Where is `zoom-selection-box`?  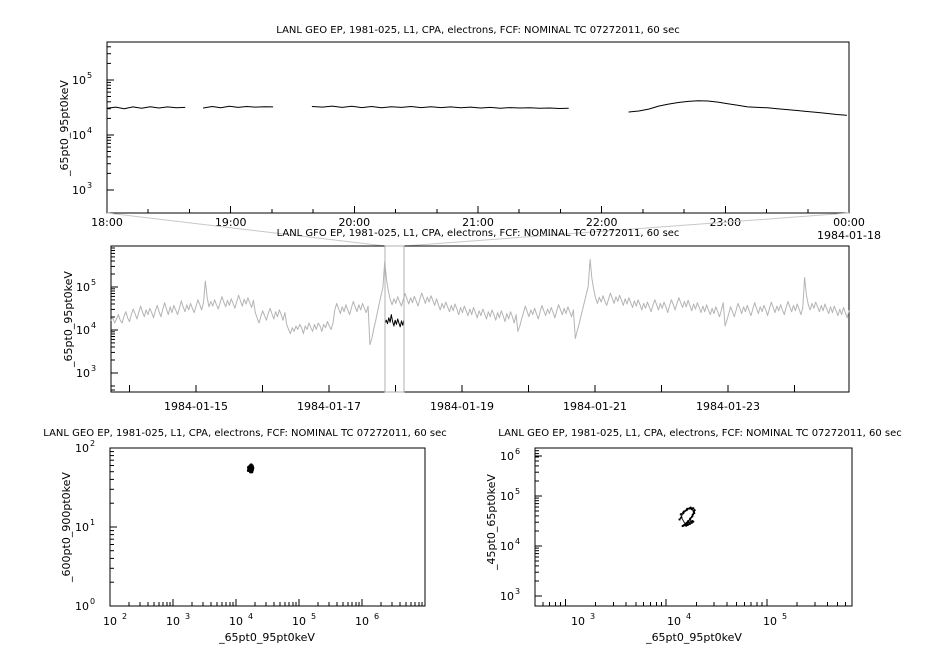 zoom-selection-box is located at coordinates (394, 319).